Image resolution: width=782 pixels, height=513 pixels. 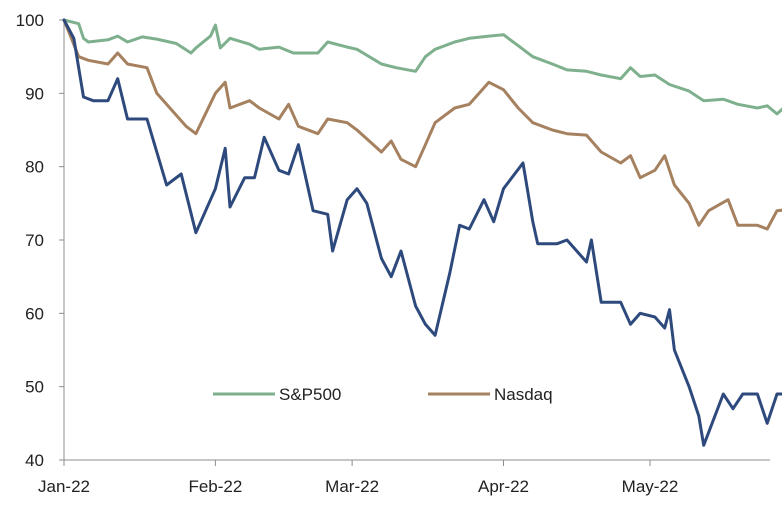 What do you see at coordinates (383, 394) in the screenshot?
I see `legend: S&P500 Nasdaq` at bounding box center [383, 394].